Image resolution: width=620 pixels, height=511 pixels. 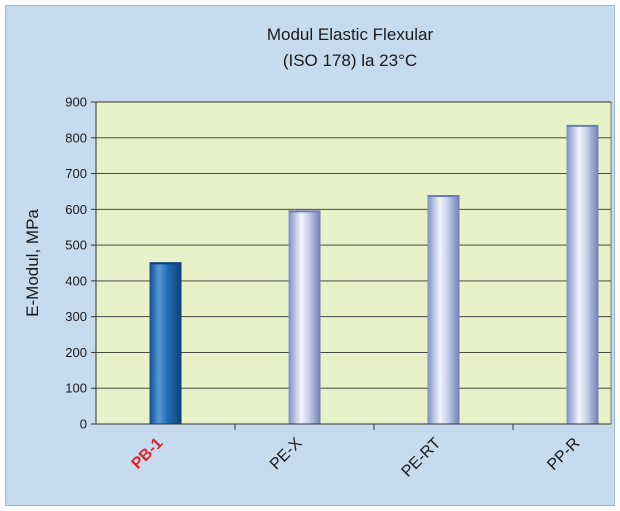 I want to click on y-tick-label: 800, so click(x=76, y=137).